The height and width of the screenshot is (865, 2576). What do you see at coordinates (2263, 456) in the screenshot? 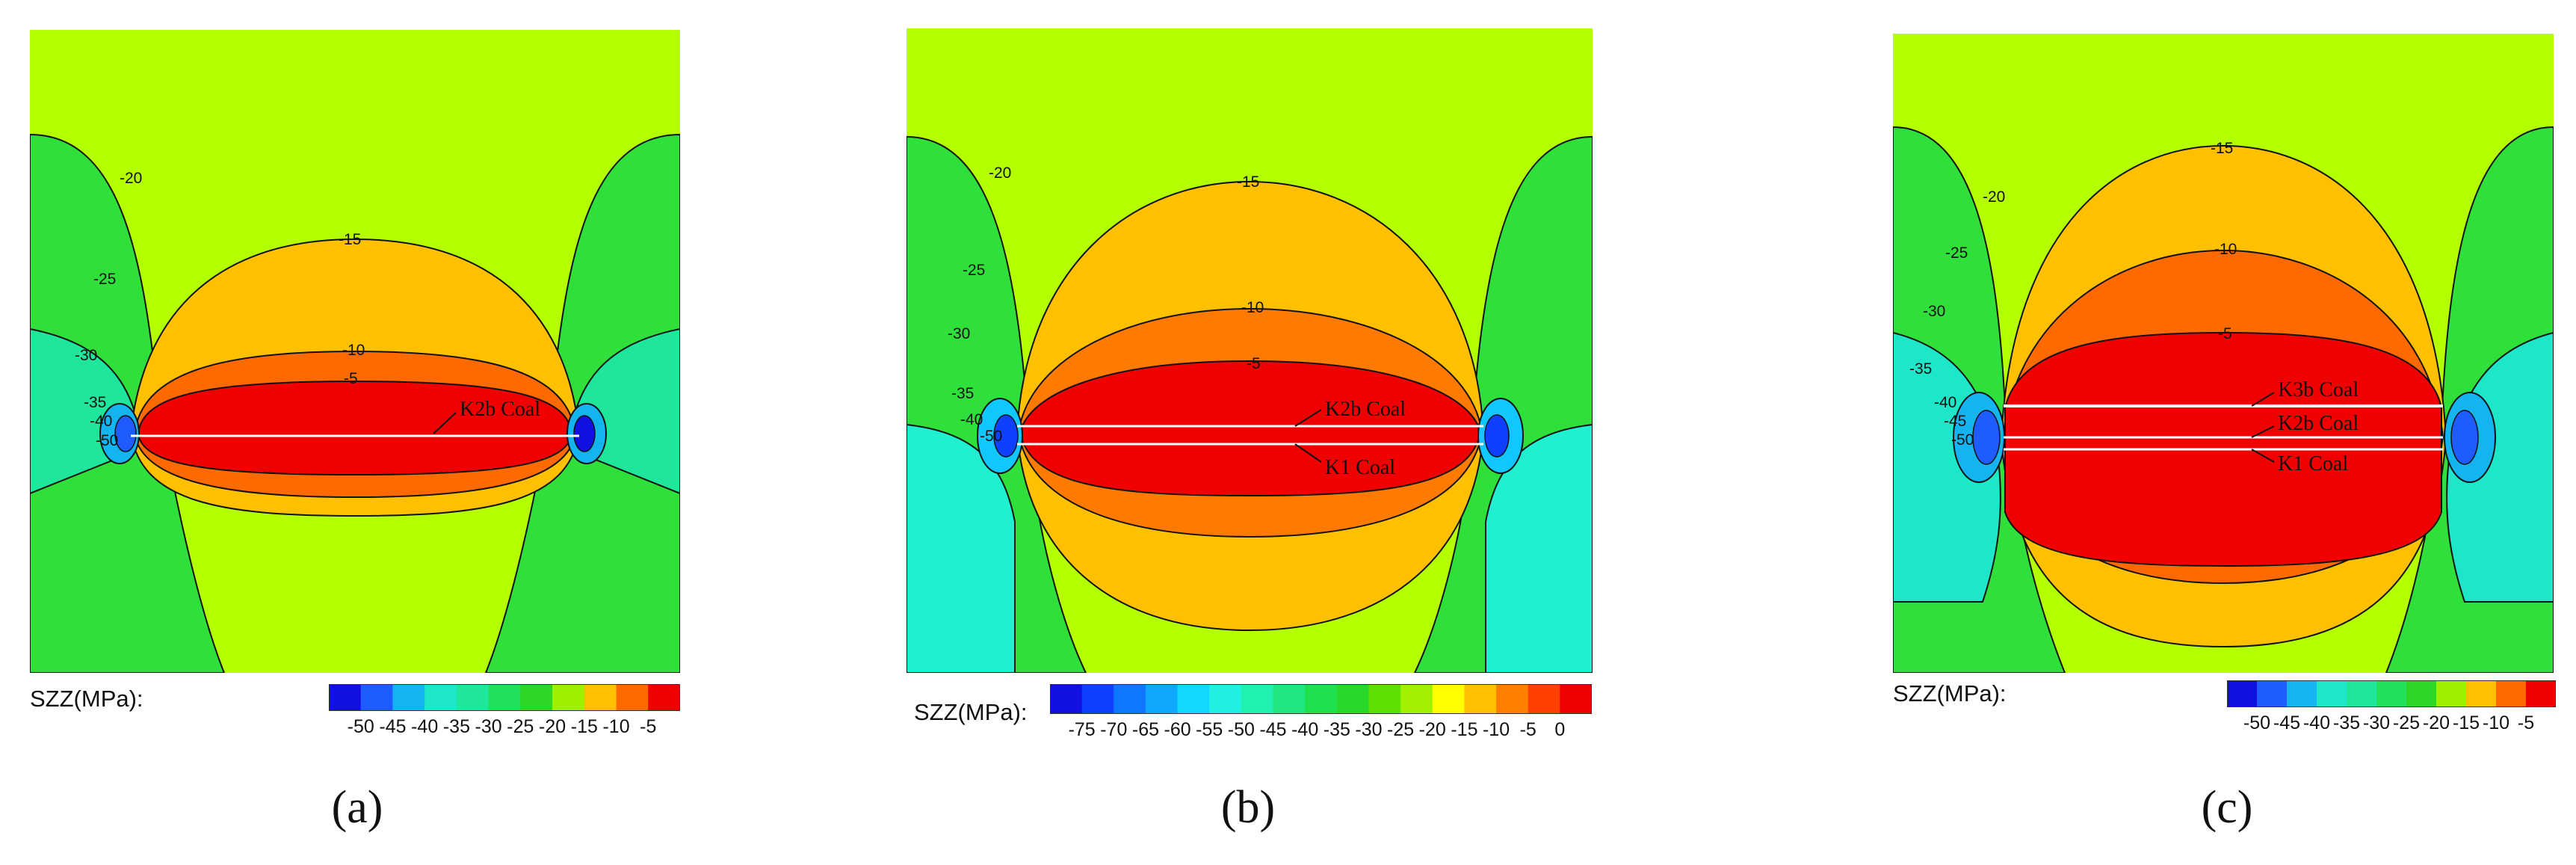
I see `leader-k1` at bounding box center [2263, 456].